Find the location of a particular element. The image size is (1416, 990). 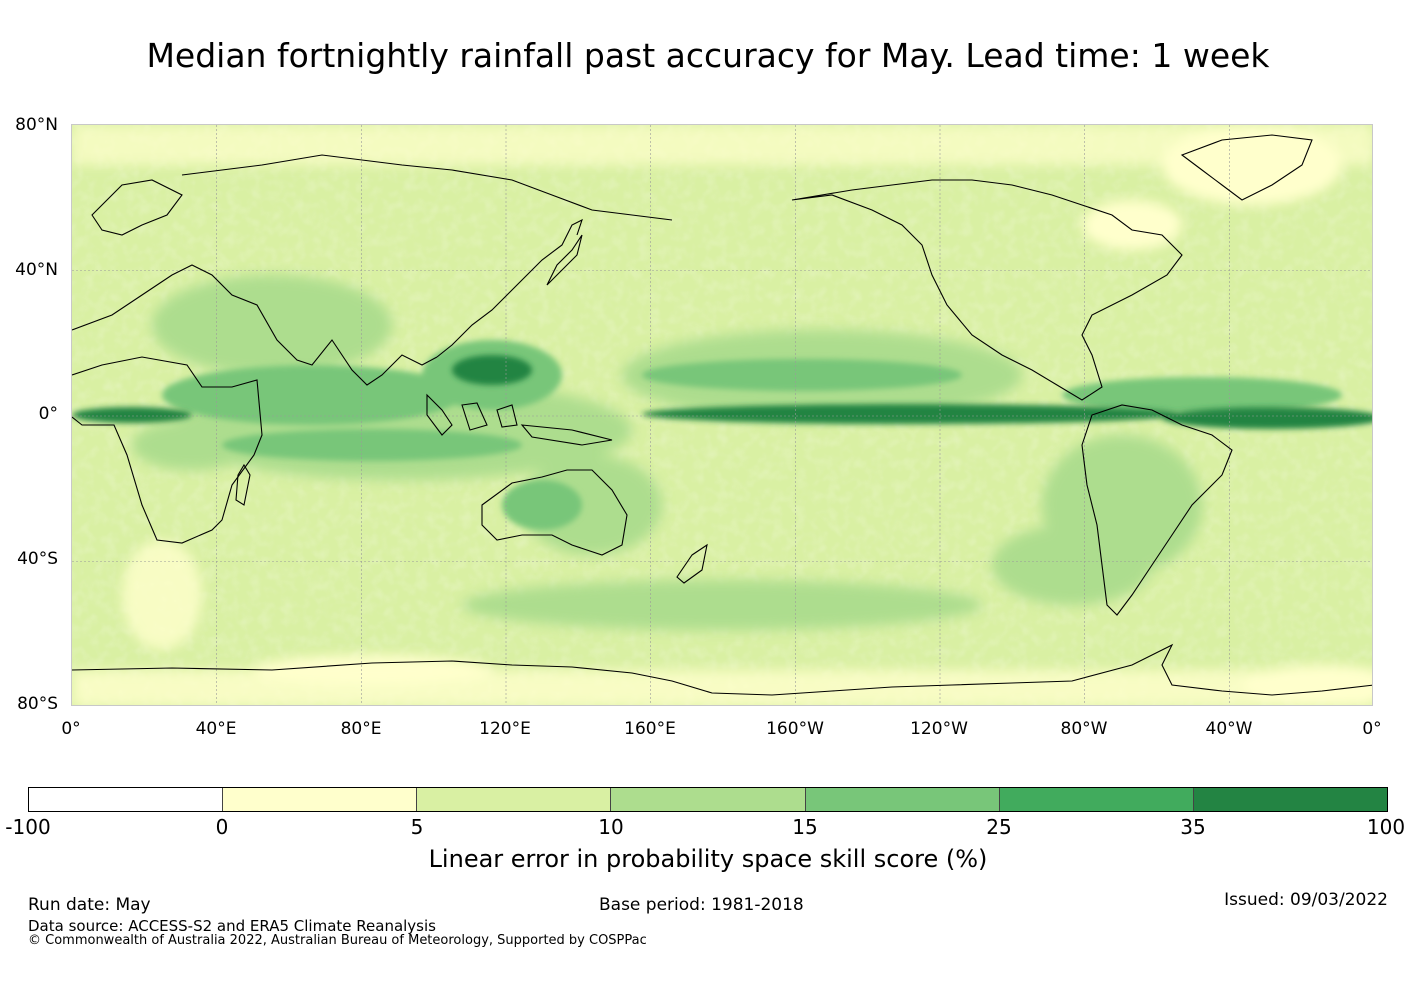

lon-tick-40e: 40°E is located at coordinates (216, 729).